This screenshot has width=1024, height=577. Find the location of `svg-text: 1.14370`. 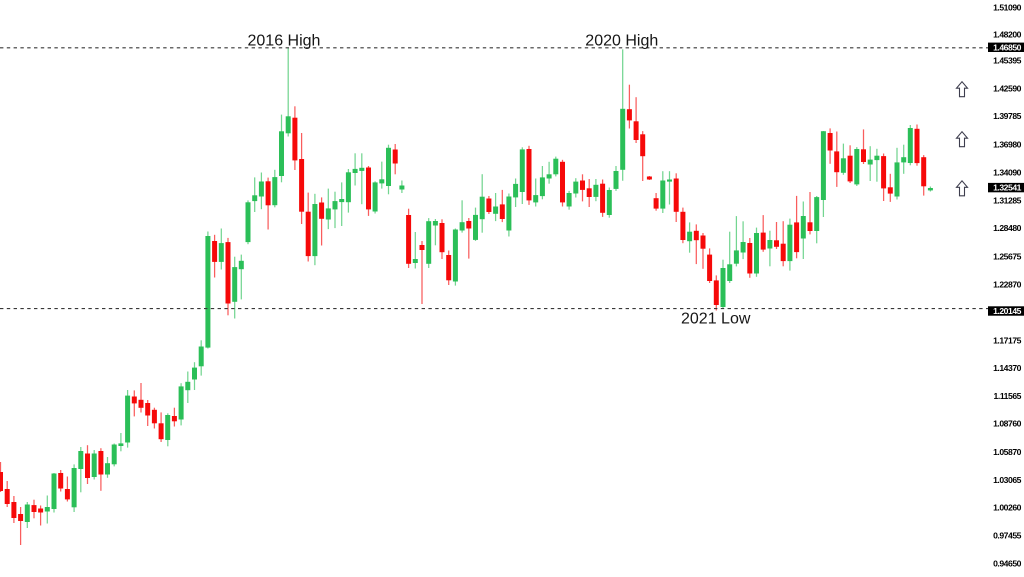

svg-text: 1.14370 is located at coordinates (1007, 368).